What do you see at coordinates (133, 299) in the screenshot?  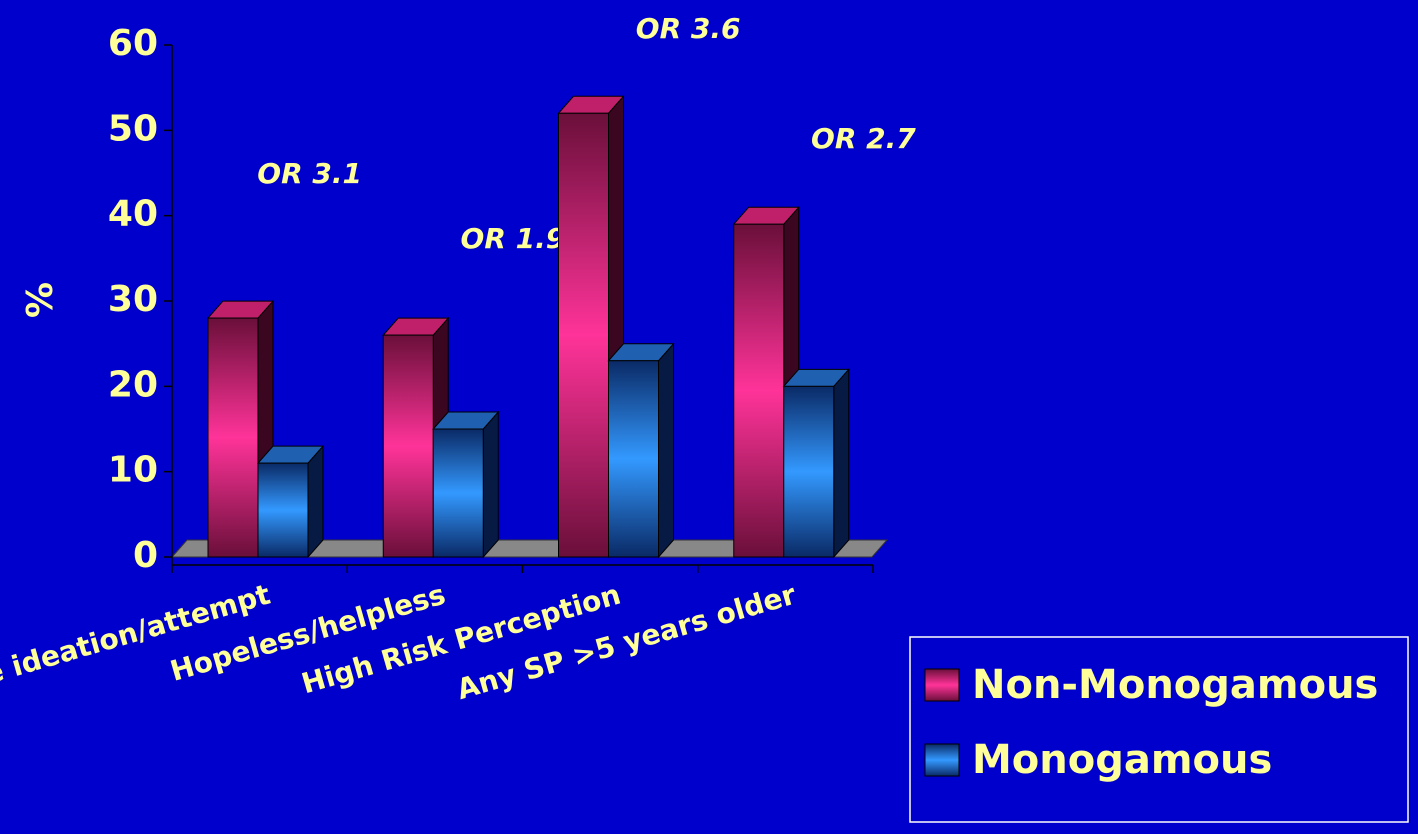 I see `y-tick-label: 30` at bounding box center [133, 299].